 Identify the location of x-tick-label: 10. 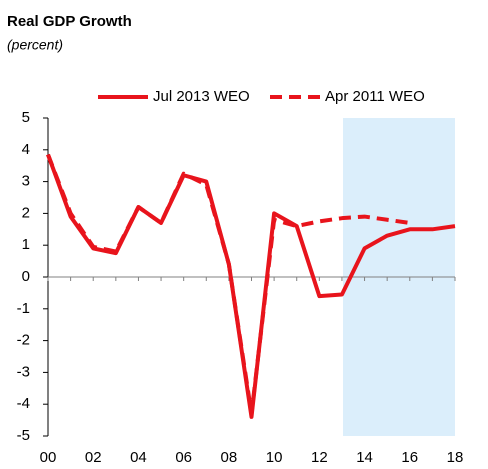
(274, 457).